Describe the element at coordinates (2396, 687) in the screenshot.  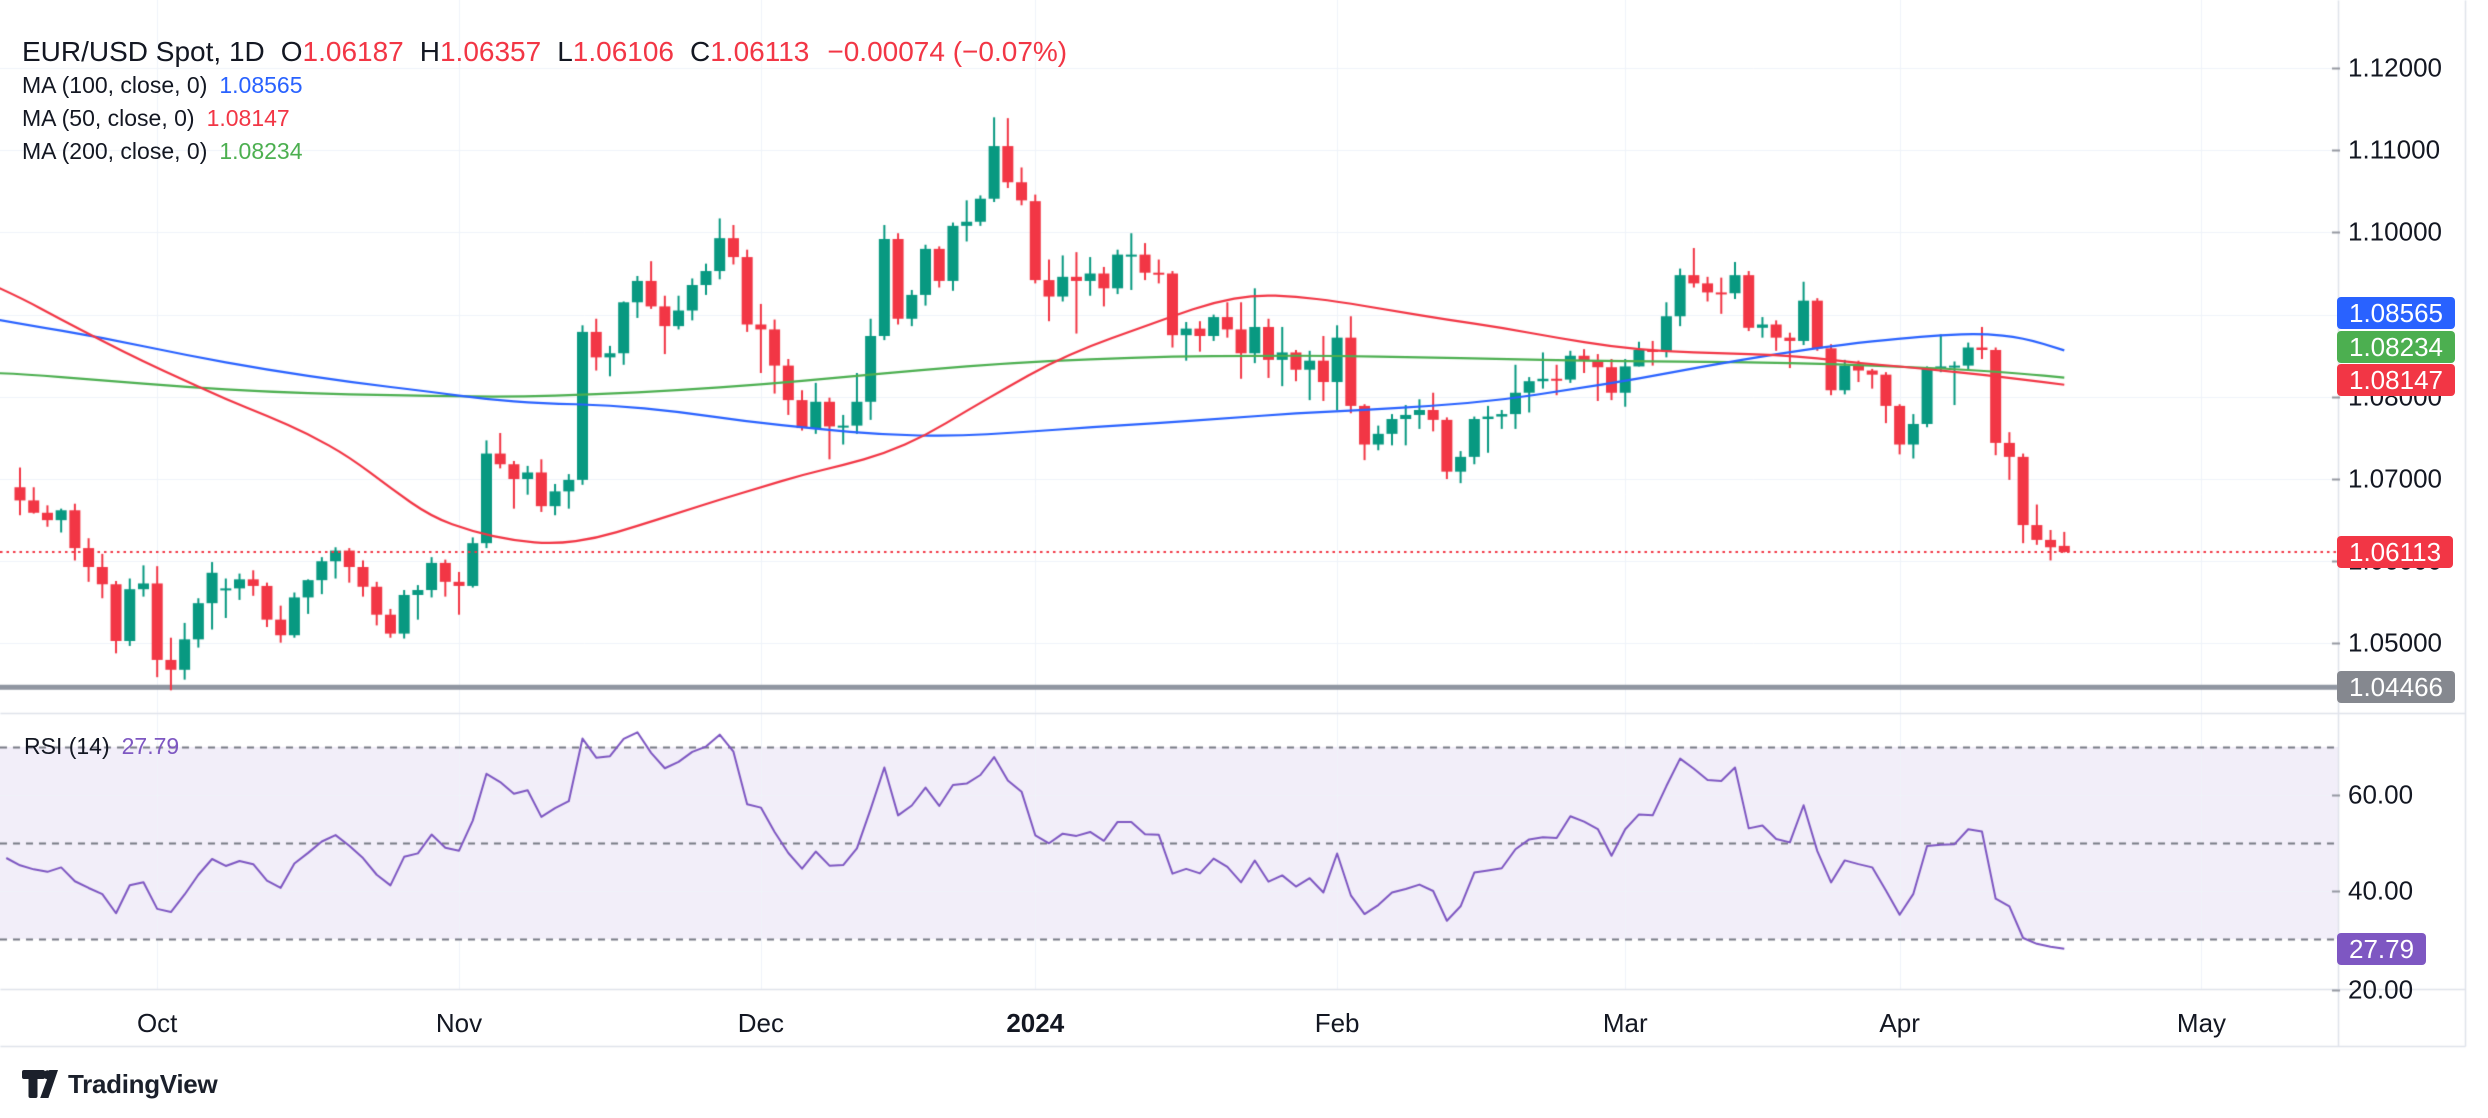
I see `price-value-badge: 1.04466` at that location.